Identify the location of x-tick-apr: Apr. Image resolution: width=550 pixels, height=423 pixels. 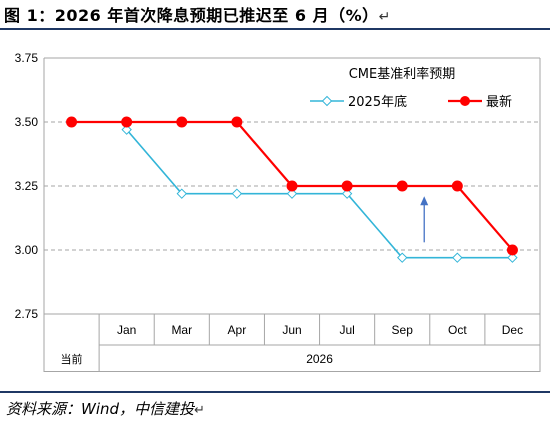
(237, 330).